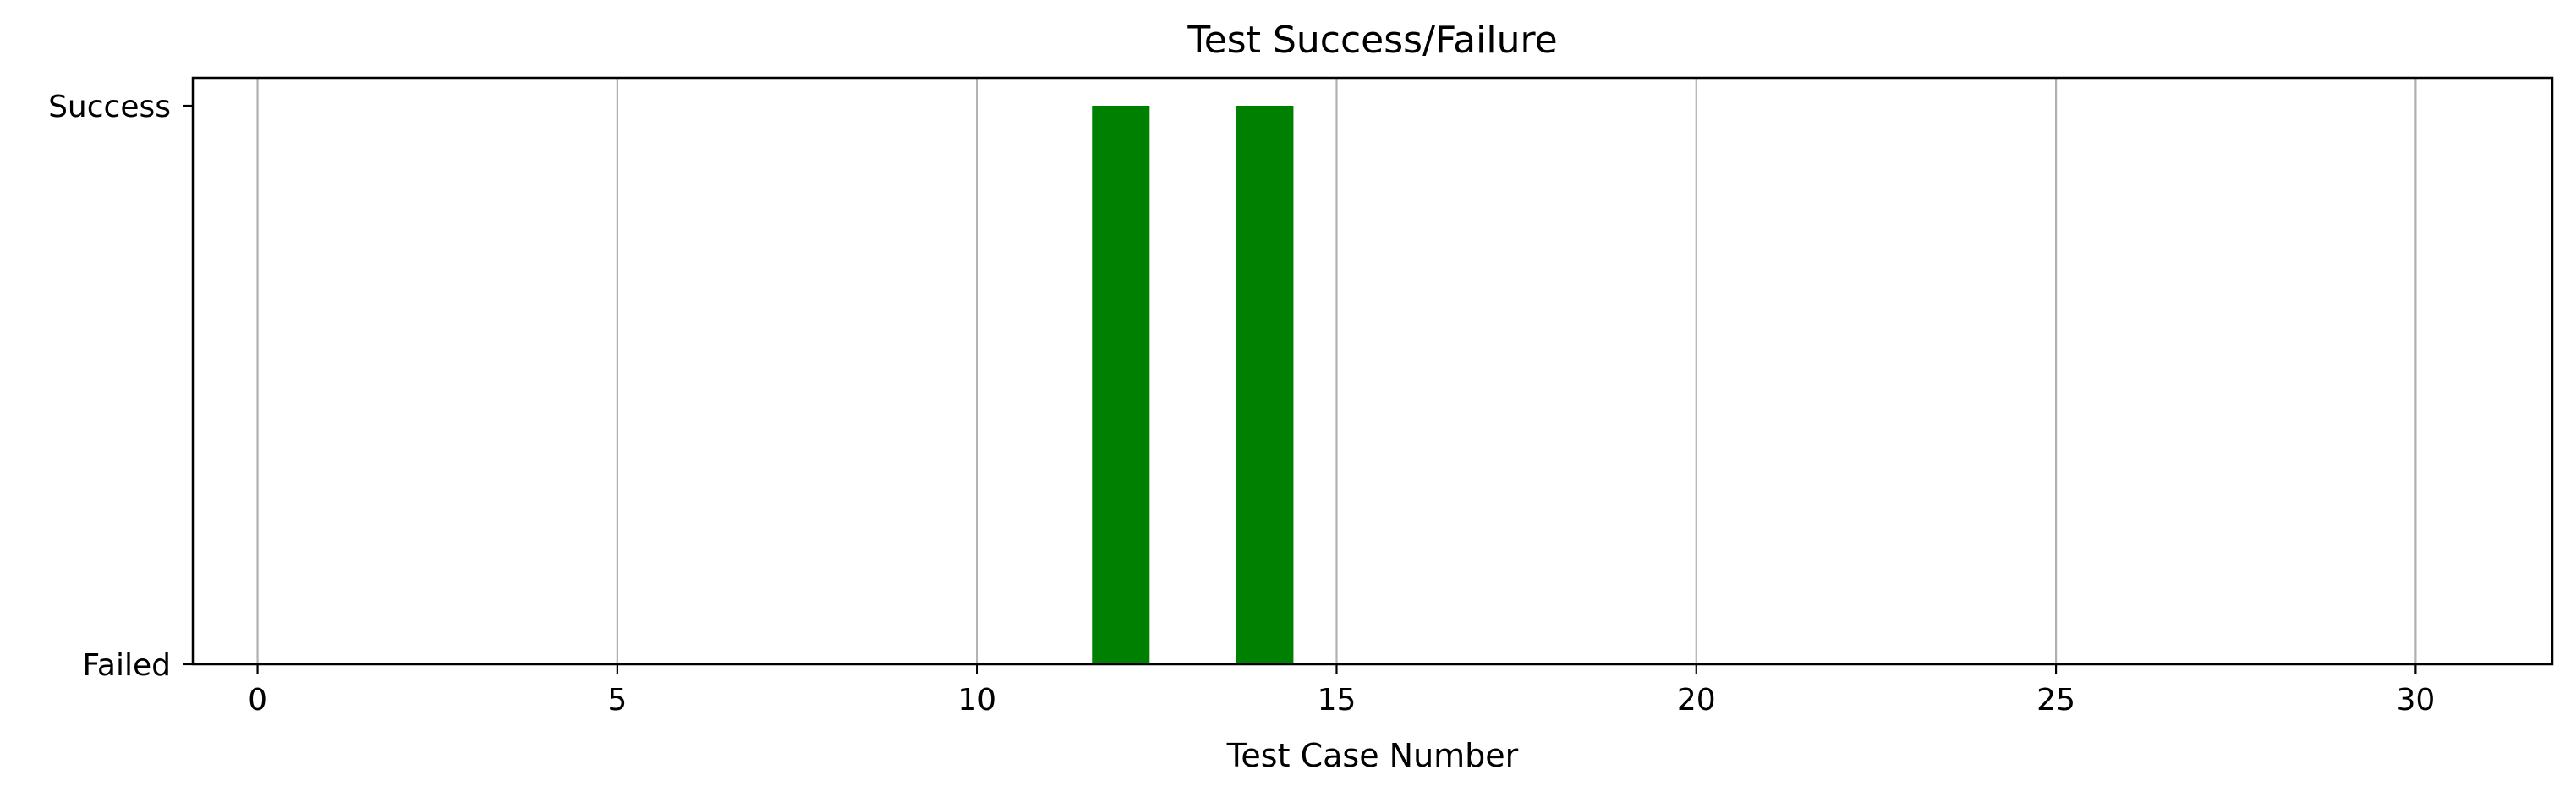 Image resolution: width=2576 pixels, height=803 pixels. I want to click on x-tick-label: 5, so click(617, 700).